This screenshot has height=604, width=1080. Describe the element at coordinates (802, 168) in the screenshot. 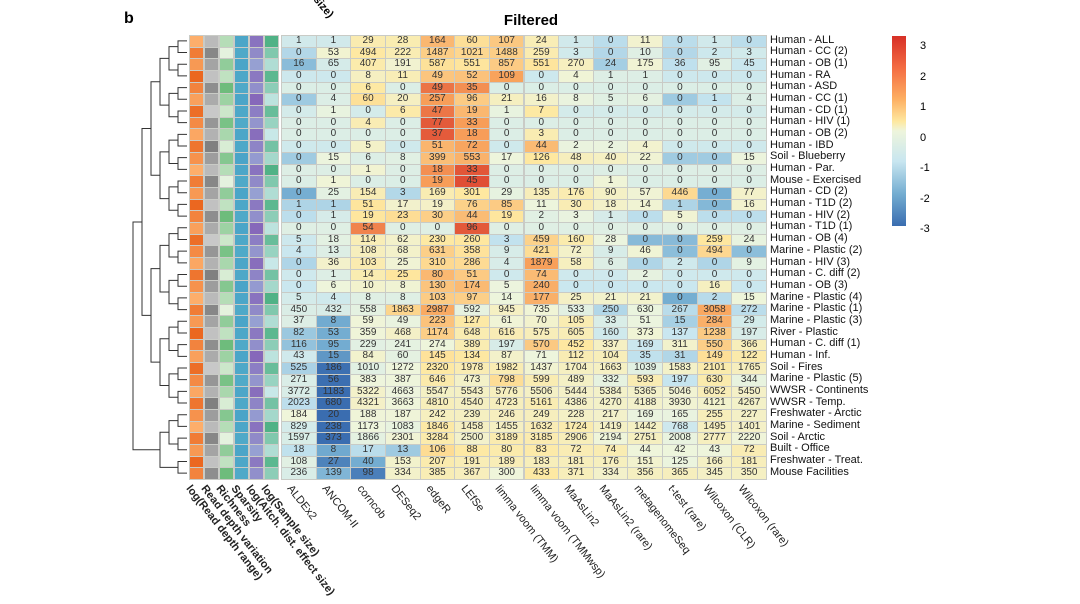

I see `row-label: Human - Par.` at that location.